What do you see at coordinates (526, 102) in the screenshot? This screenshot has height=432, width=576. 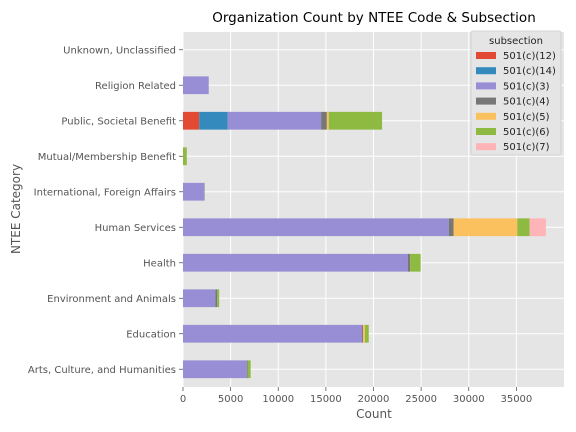 I see `legend-label: 501(c)(4)` at bounding box center [526, 102].